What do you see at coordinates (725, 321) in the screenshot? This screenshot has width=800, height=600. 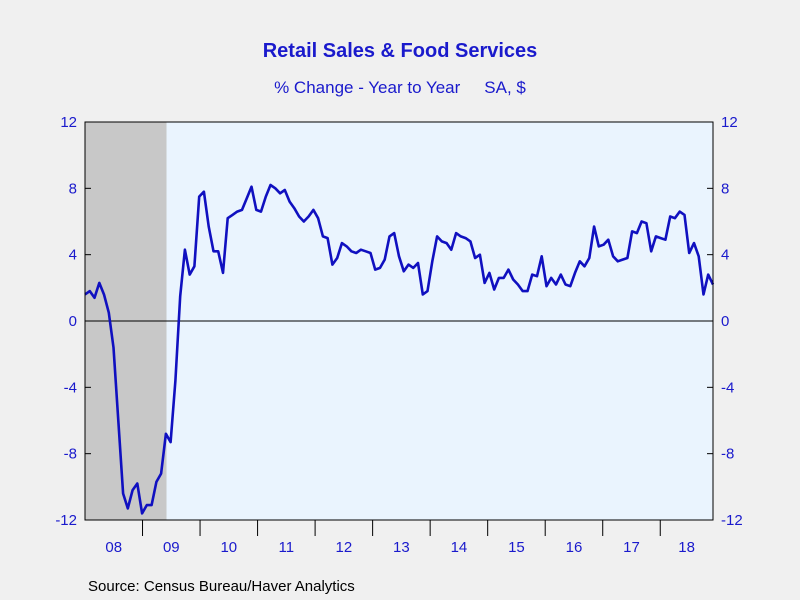 I see `y-tick-label-right: 0` at bounding box center [725, 321].